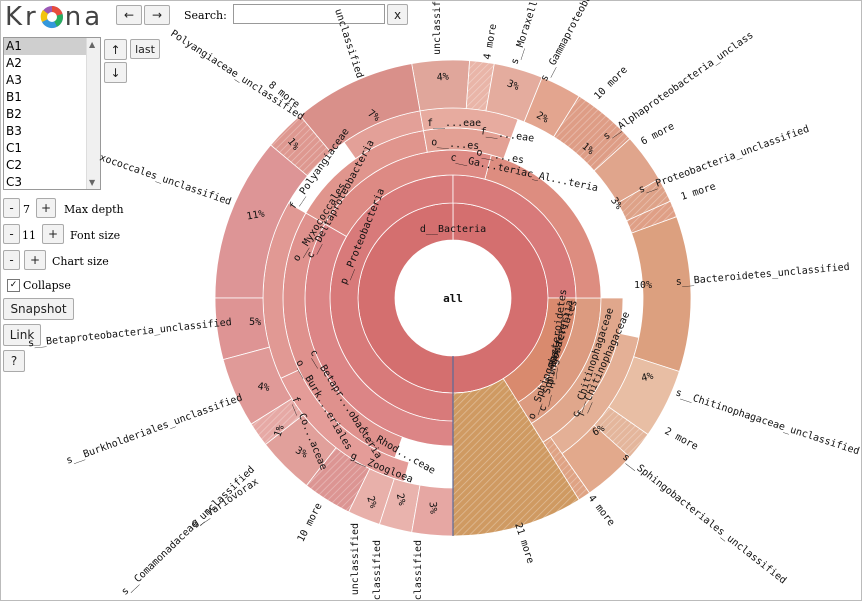 This screenshot has height=601, width=862. What do you see at coordinates (14, 114) in the screenshot?
I see `dataset-item: B2` at bounding box center [14, 114].